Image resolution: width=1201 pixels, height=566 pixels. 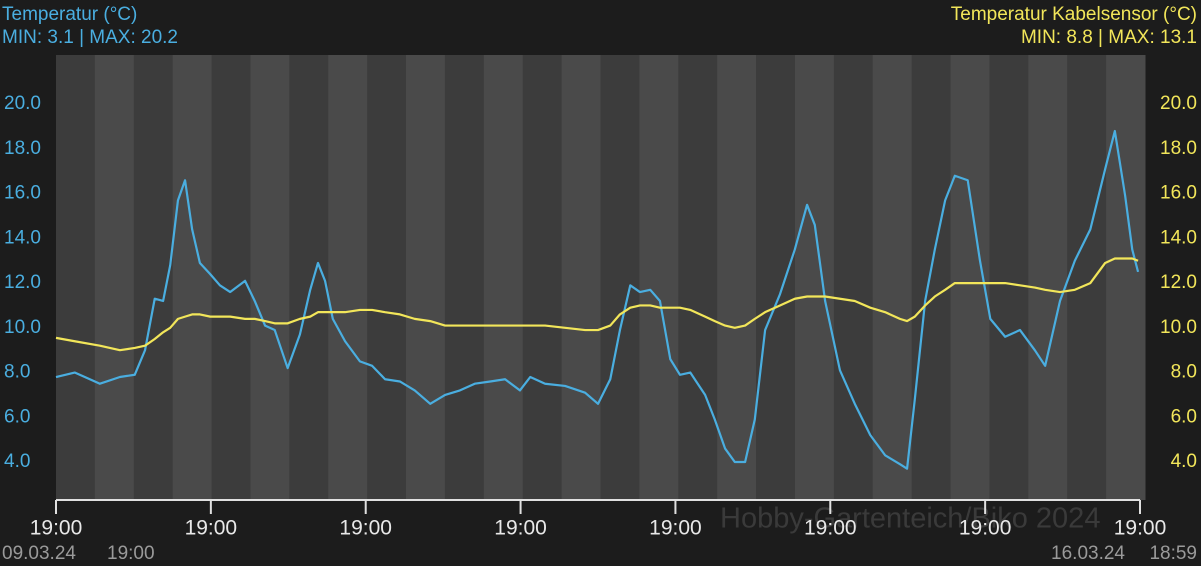 What do you see at coordinates (1178, 282) in the screenshot?
I see `y2-tick-label: 12.0` at bounding box center [1178, 282].